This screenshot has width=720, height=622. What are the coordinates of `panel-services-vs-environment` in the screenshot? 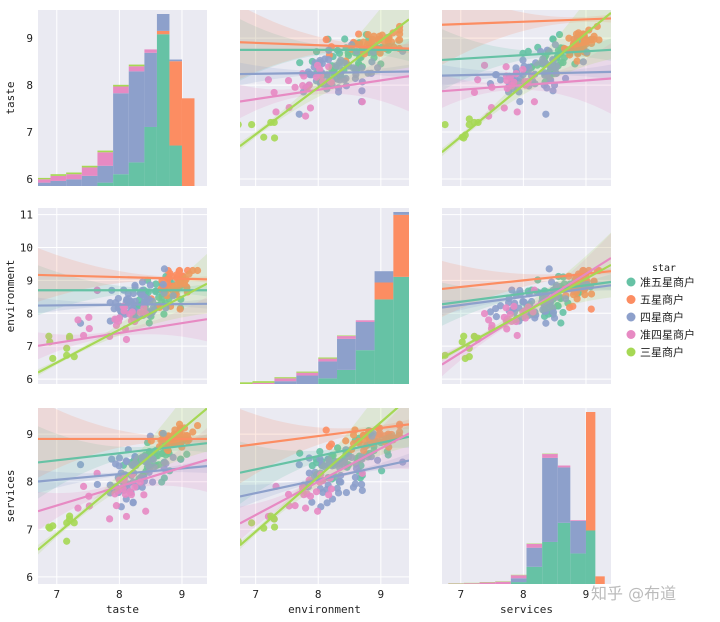 It's located at (319, 496).